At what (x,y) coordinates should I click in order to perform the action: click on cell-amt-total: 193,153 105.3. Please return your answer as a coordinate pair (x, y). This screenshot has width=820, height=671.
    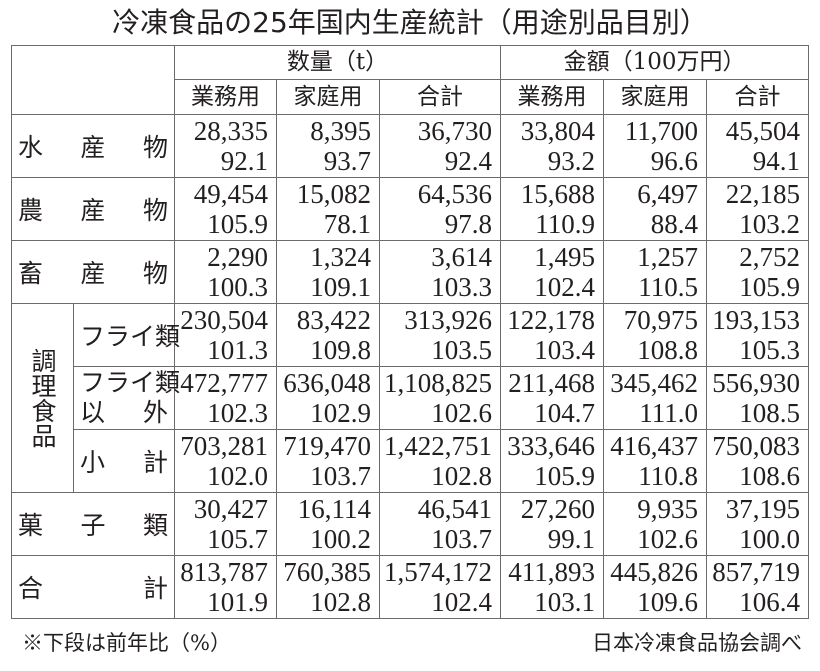
    Looking at the image, I should click on (758, 335).